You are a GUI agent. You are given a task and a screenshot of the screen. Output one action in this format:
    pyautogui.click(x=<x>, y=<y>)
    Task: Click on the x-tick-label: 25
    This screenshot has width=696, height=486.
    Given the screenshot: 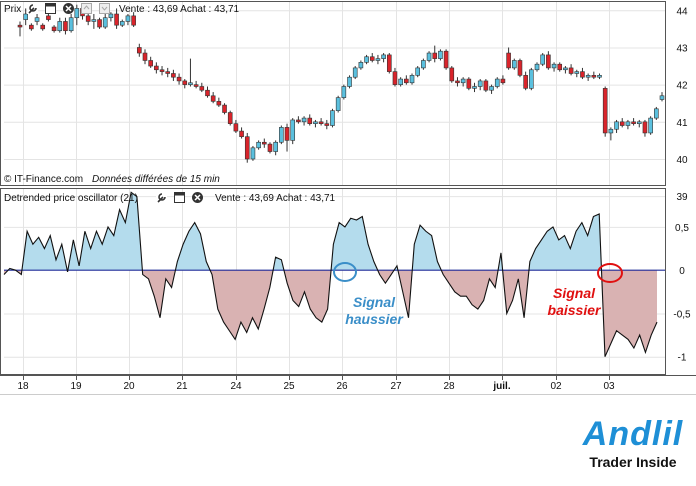 What is the action you would take?
    pyautogui.click(x=289, y=386)
    